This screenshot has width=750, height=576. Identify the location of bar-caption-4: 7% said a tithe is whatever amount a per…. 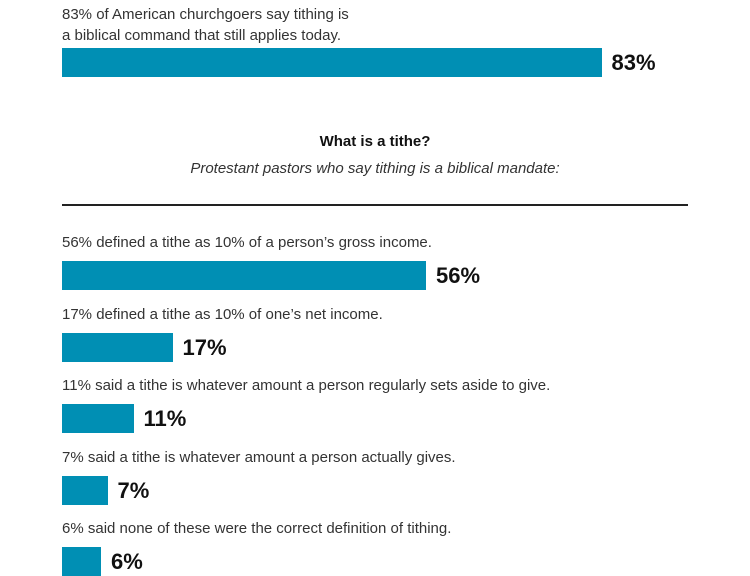
(259, 457).